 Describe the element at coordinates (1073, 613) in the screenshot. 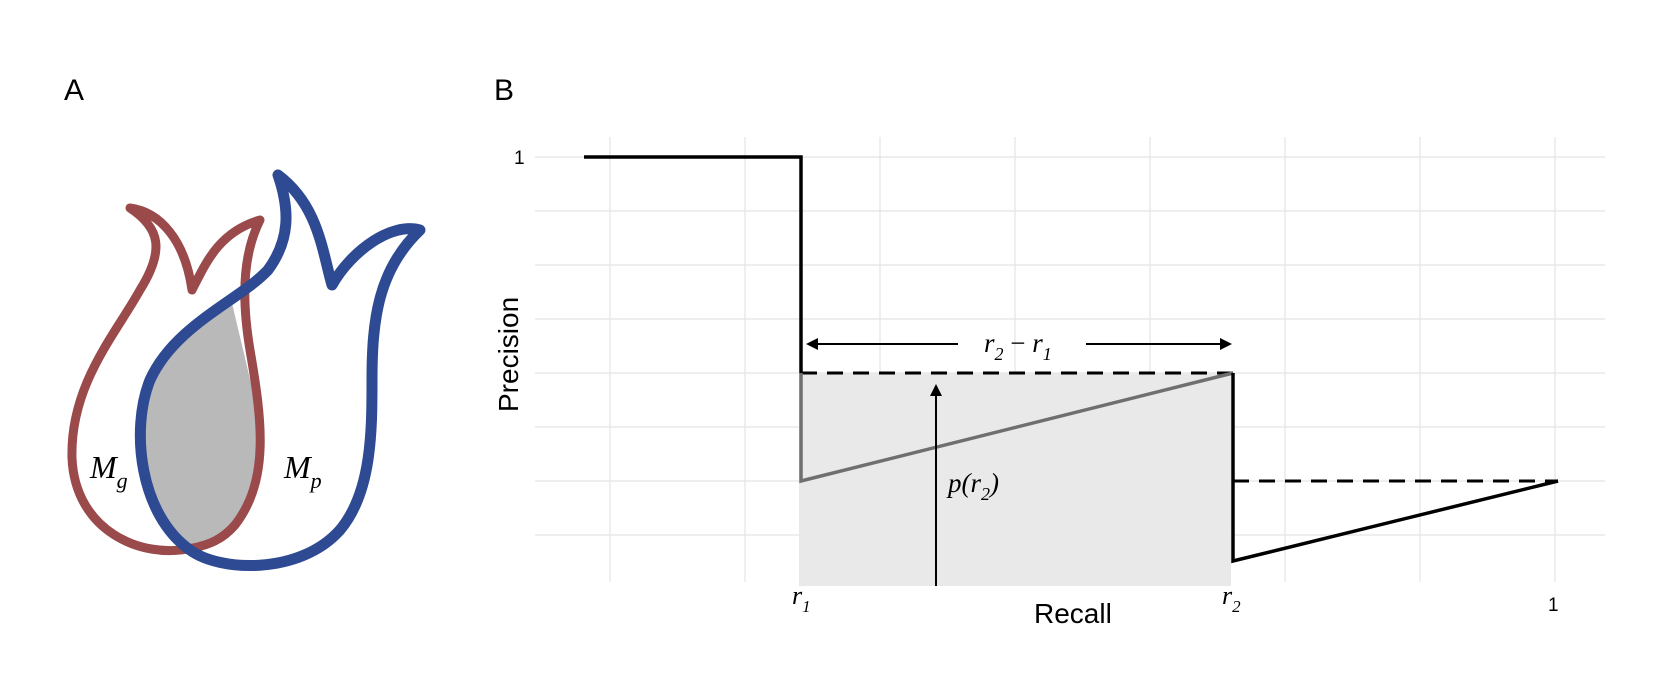

I see `x-axis-title: Recall` at that location.